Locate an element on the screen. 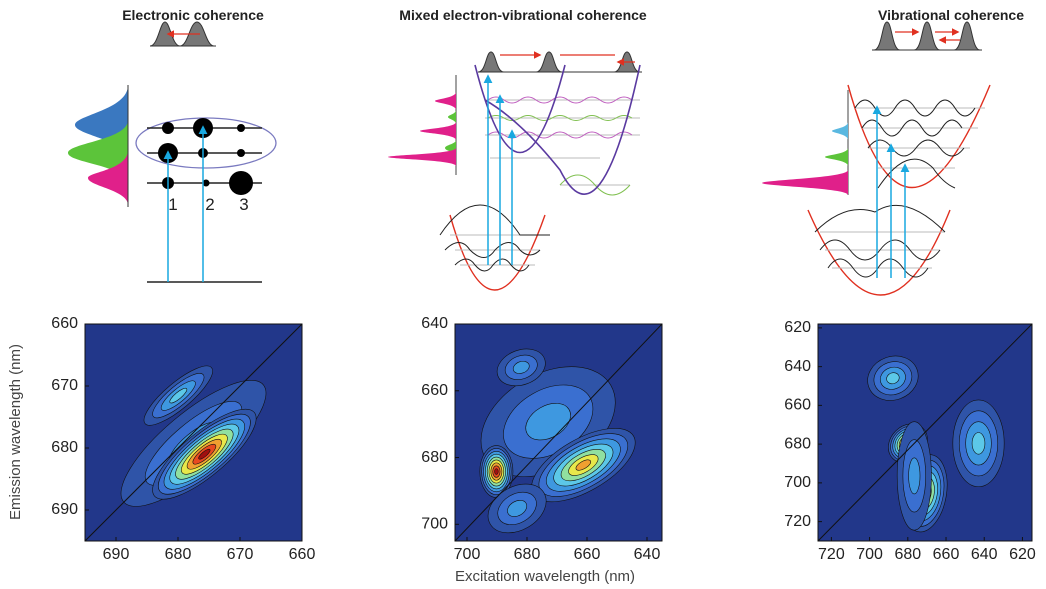  y-tick-label: 690 is located at coordinates (64, 509).